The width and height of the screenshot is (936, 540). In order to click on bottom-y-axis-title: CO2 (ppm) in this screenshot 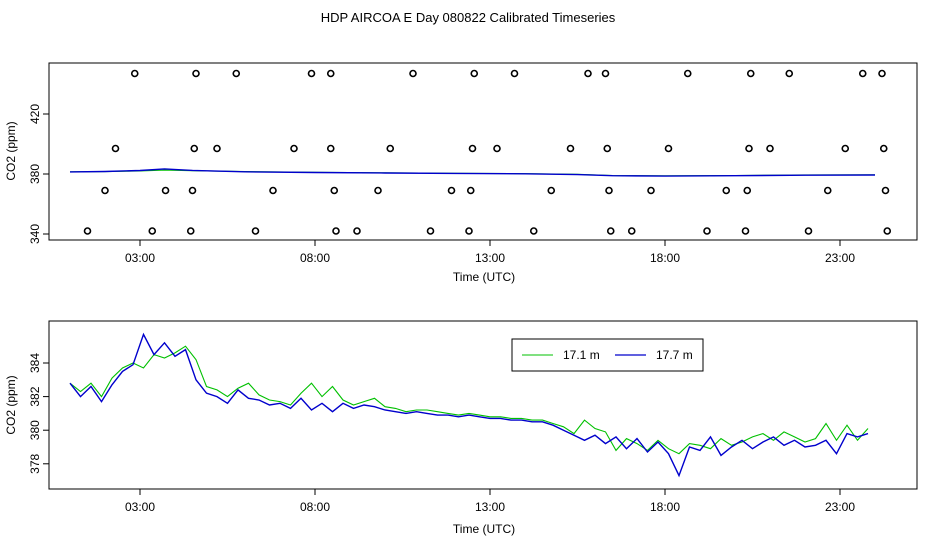, I will do `click(11, 404)`.